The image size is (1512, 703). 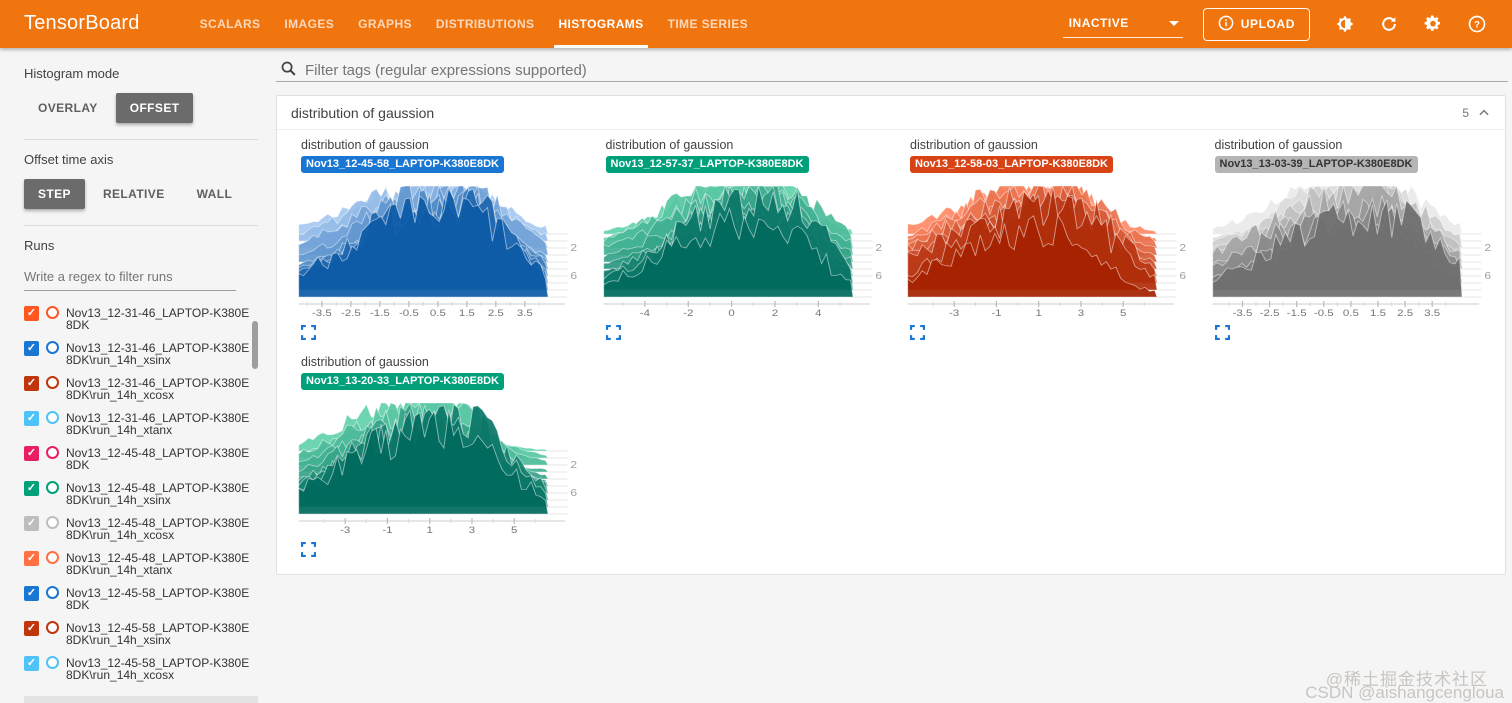 I want to click on theme-toggle-icon, so click(x=1345, y=24).